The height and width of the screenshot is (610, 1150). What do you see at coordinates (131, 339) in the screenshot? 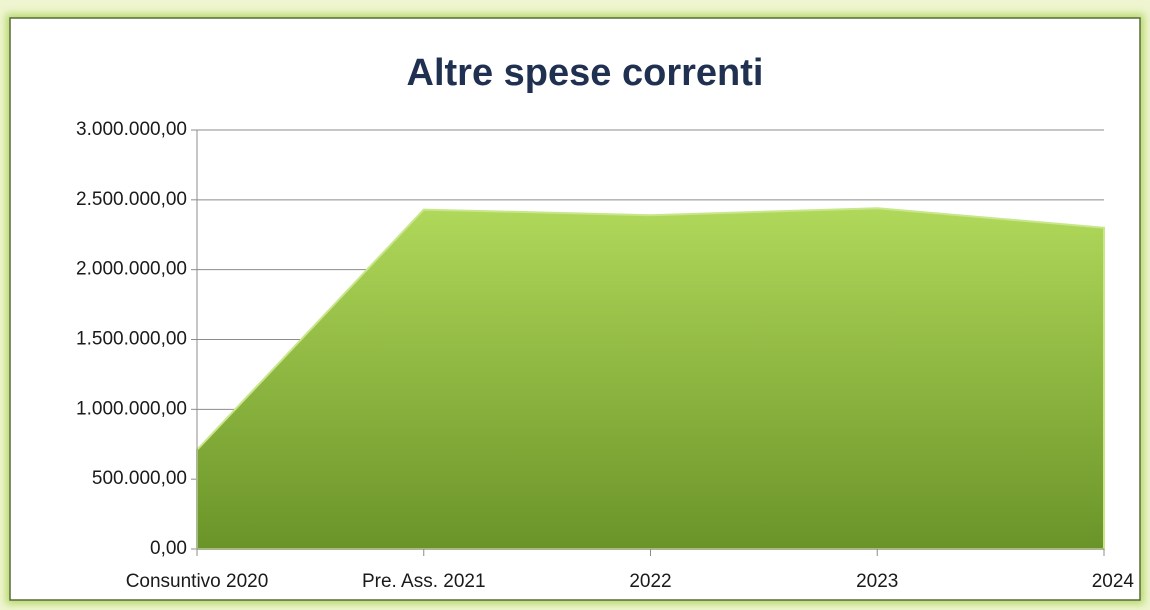
I see `y-tick-label: 1.500.000,00` at bounding box center [131, 339].